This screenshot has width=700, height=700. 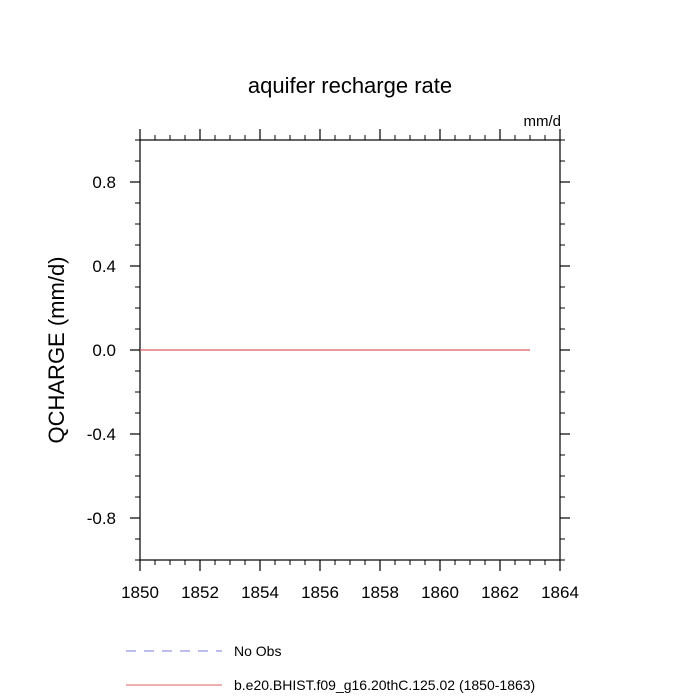 What do you see at coordinates (380, 592) in the screenshot?
I see `x-tick-label: 1858` at bounding box center [380, 592].